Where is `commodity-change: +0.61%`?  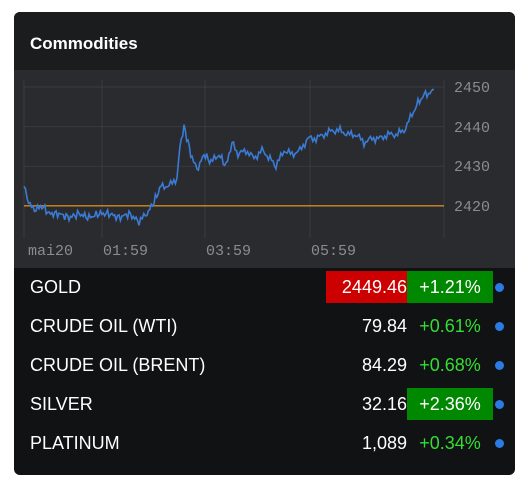 commodity-change: +0.61% is located at coordinates (450, 326).